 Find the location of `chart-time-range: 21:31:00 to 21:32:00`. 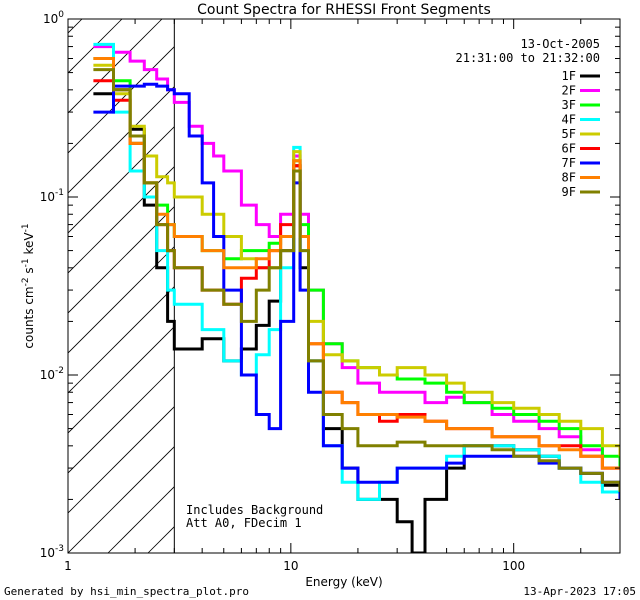

chart-time-range: 21:31:00 to 21:32:00 is located at coordinates (528, 58).